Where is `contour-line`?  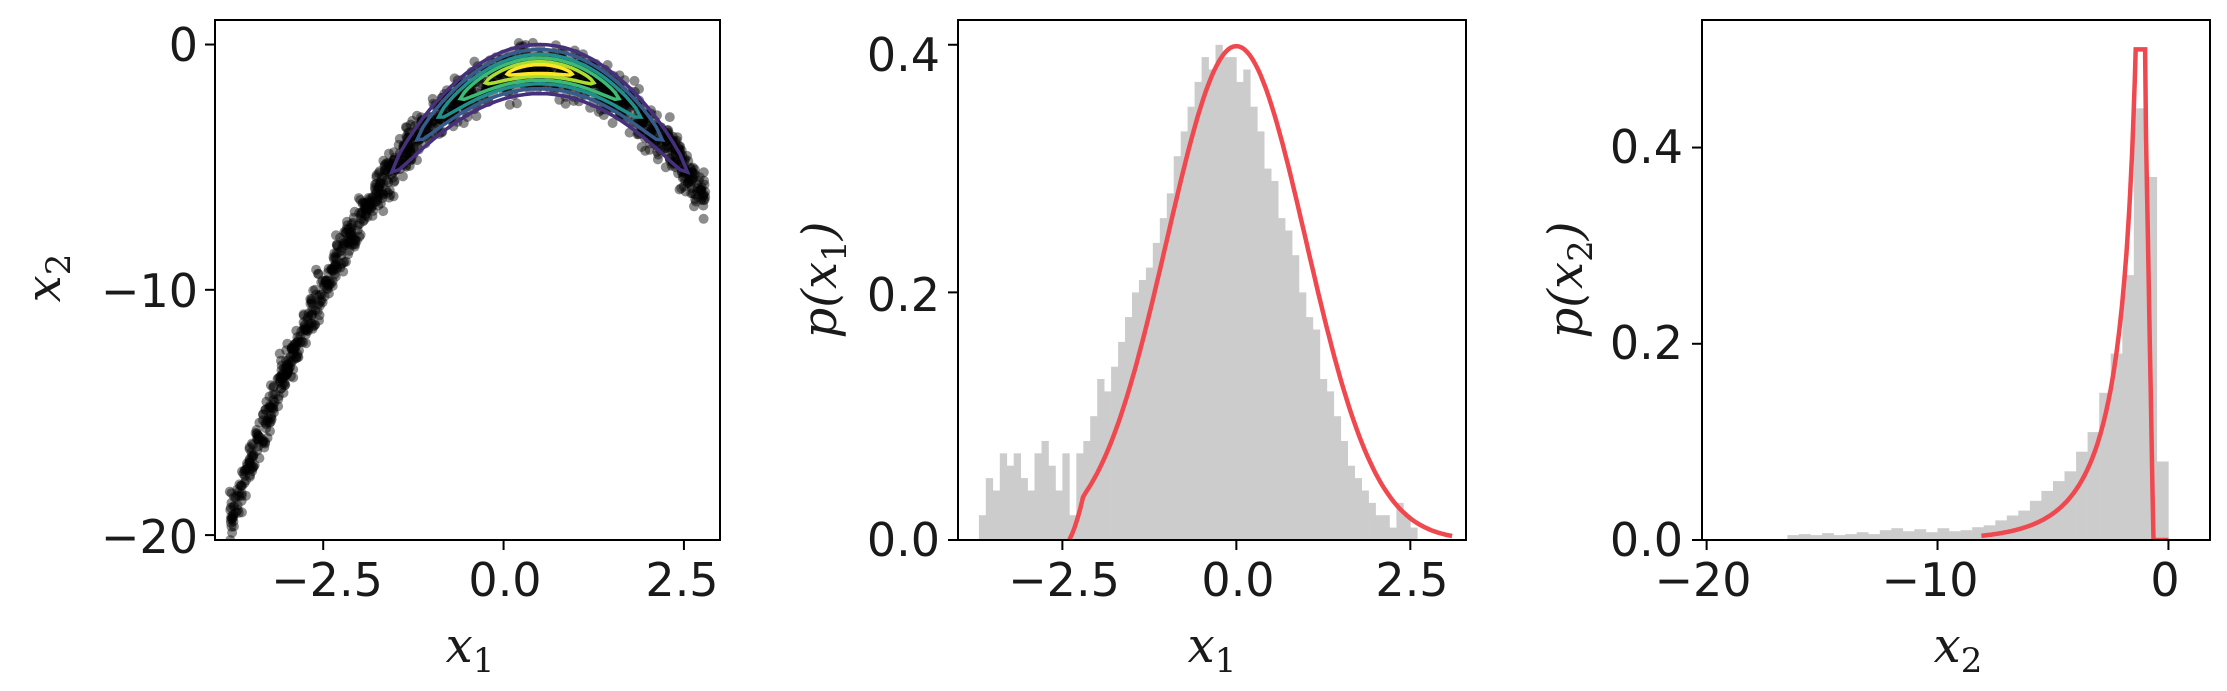
contour-line is located at coordinates (539, 108).